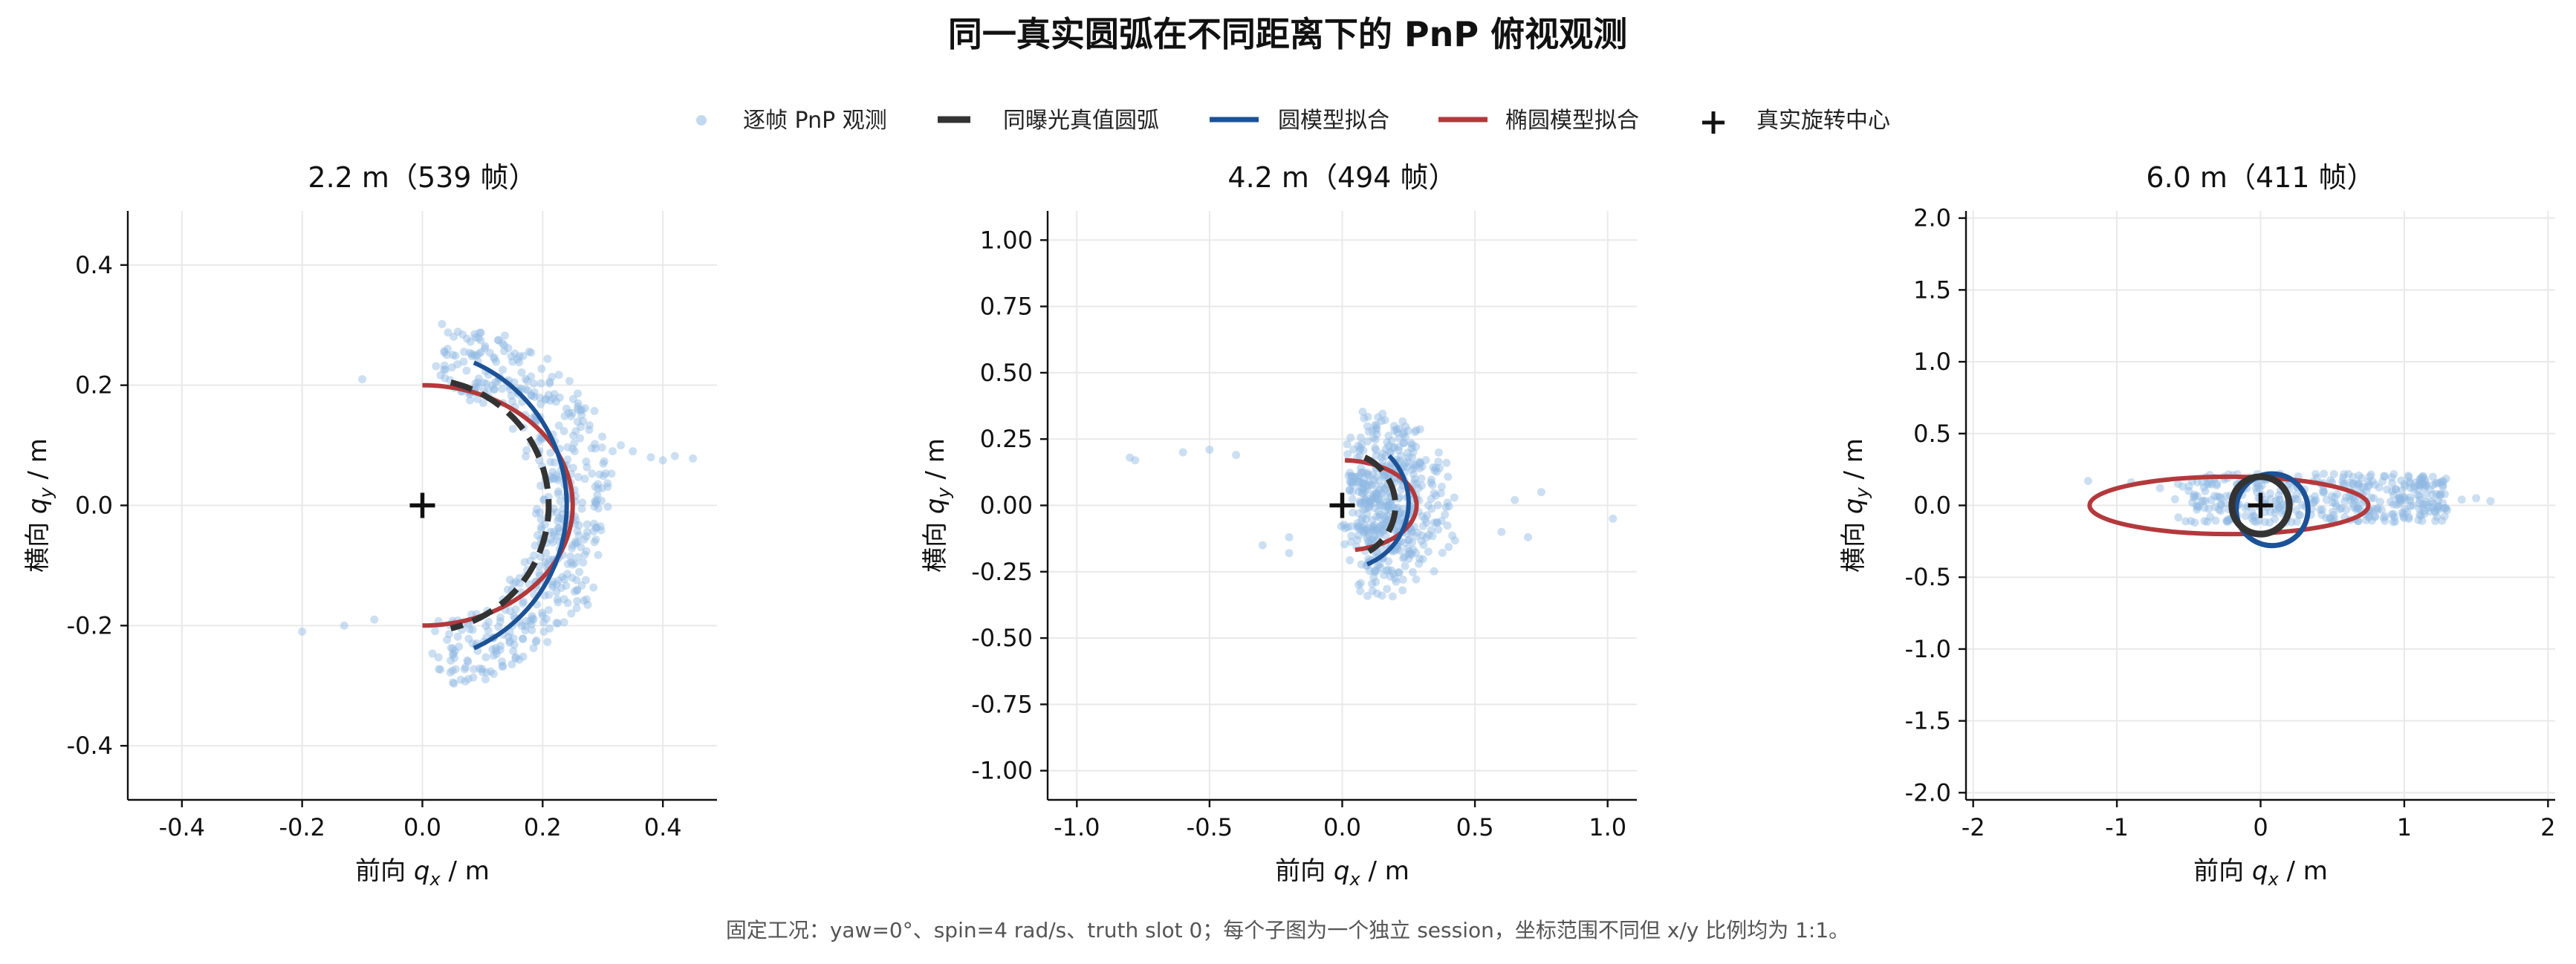 This screenshot has width=2576, height=964. Describe the element at coordinates (701, 121) in the screenshot. I see `legend-marker-obs` at that location.